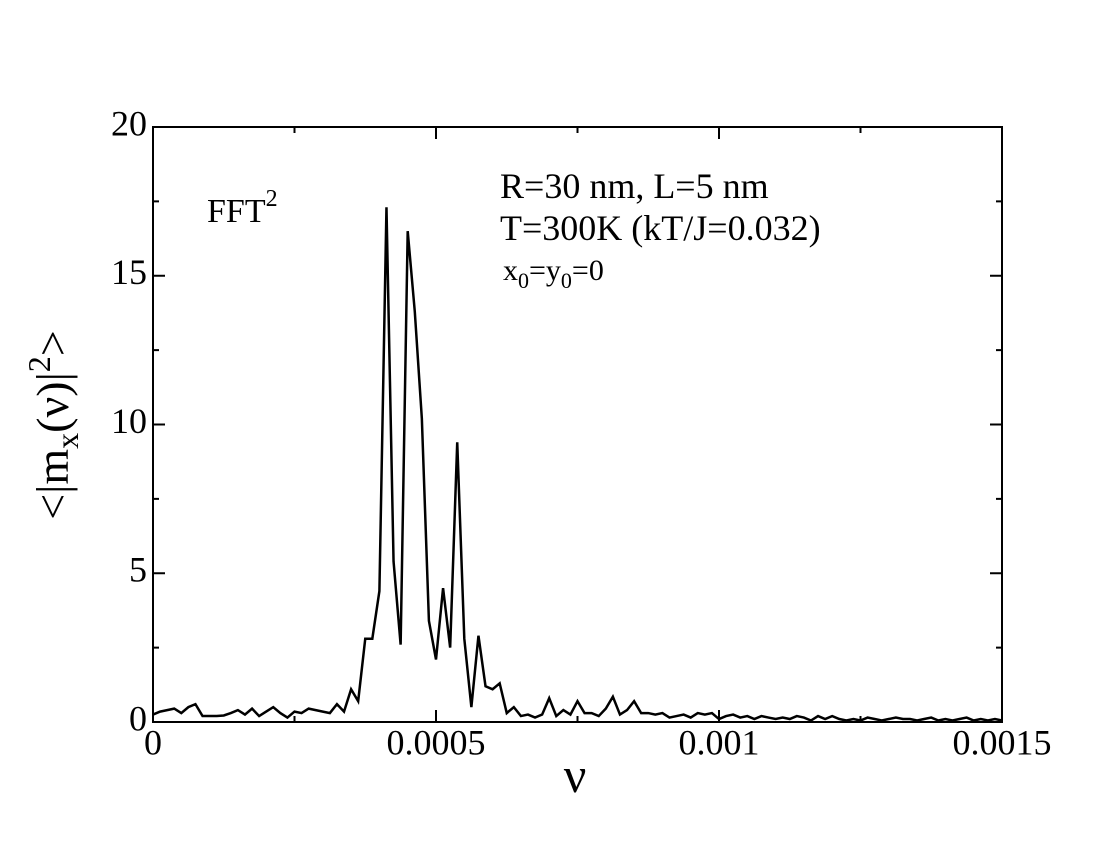  What do you see at coordinates (129, 123) in the screenshot?
I see `y-tick-label: 20` at bounding box center [129, 123].